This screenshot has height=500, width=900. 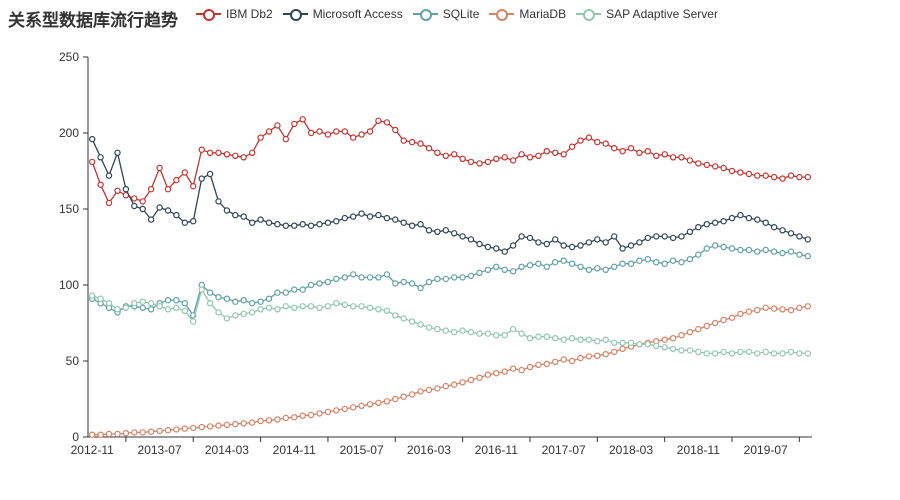 What do you see at coordinates (234, 14) in the screenshot?
I see `legend-item-ibm-db2: IBM Db2` at bounding box center [234, 14].